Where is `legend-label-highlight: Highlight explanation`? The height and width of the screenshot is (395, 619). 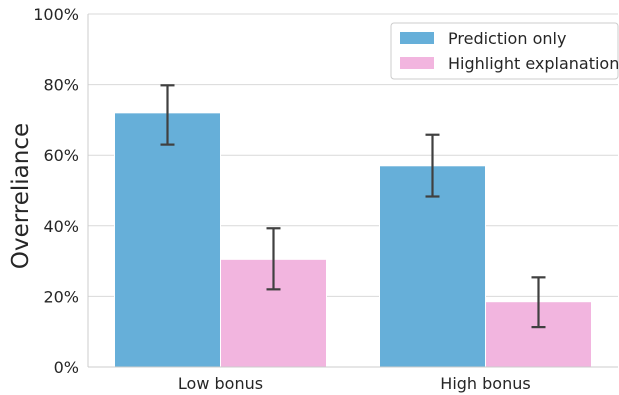
legend-label-highlight: Highlight explanation is located at coordinates (533, 63).